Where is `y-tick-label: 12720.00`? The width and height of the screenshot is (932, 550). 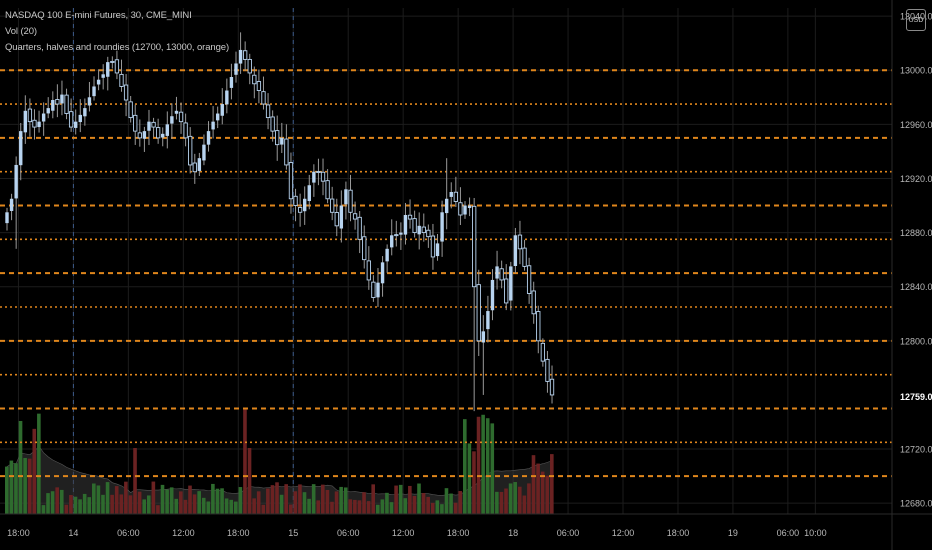 y-tick-label: 12720.00 is located at coordinates (916, 450).